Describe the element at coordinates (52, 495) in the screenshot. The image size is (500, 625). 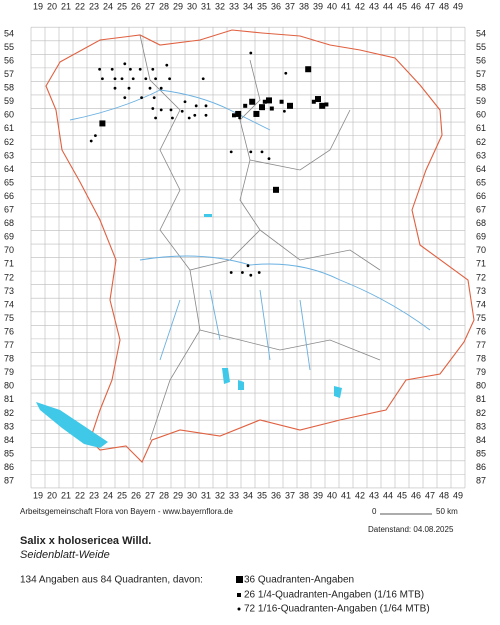
I see `x-label: 20` at that location.